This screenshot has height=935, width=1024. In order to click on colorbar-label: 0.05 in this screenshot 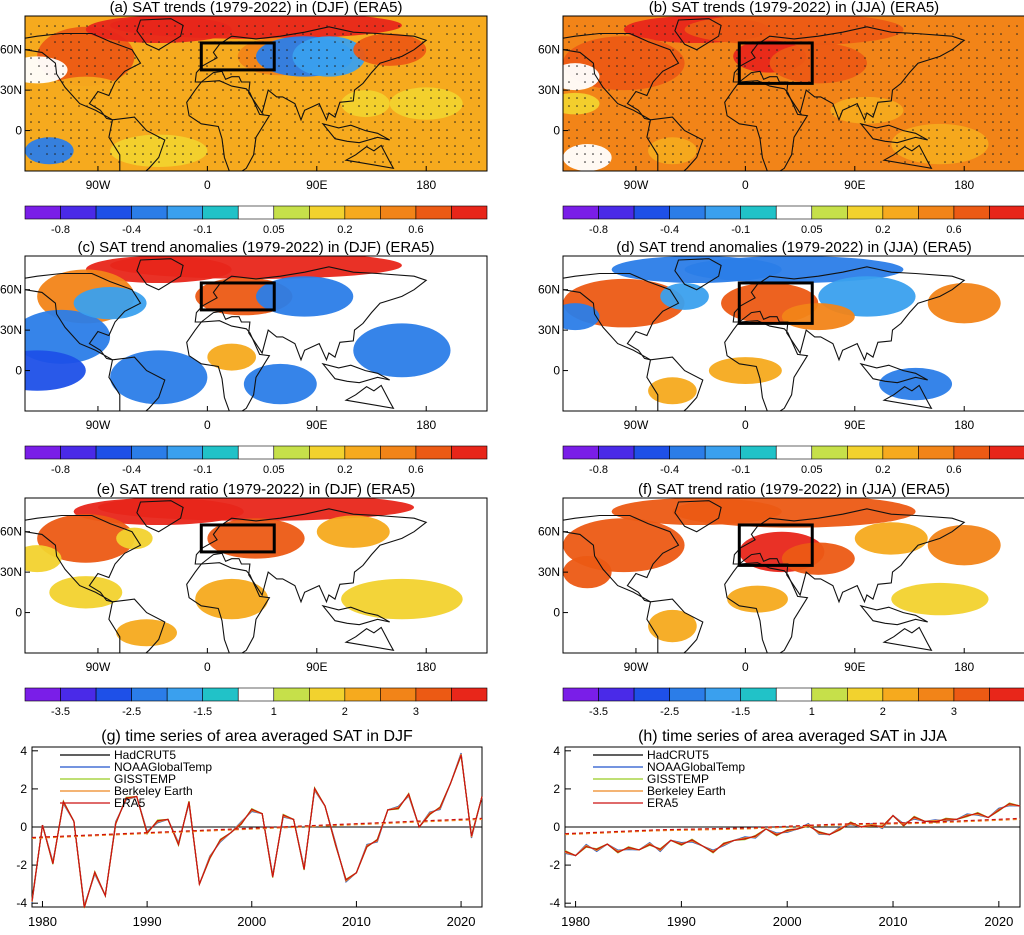, I will do `click(811, 230)`.